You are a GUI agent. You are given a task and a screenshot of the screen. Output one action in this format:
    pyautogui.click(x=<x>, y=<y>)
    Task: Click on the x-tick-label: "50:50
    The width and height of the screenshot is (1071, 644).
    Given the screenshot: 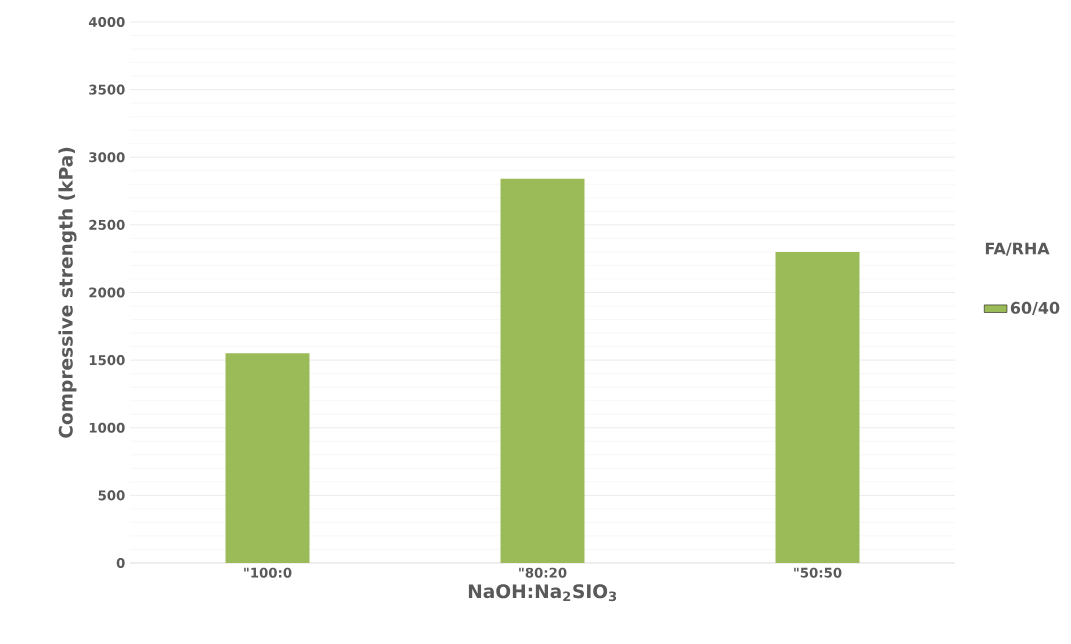 What is the action you would take?
    pyautogui.click(x=818, y=572)
    